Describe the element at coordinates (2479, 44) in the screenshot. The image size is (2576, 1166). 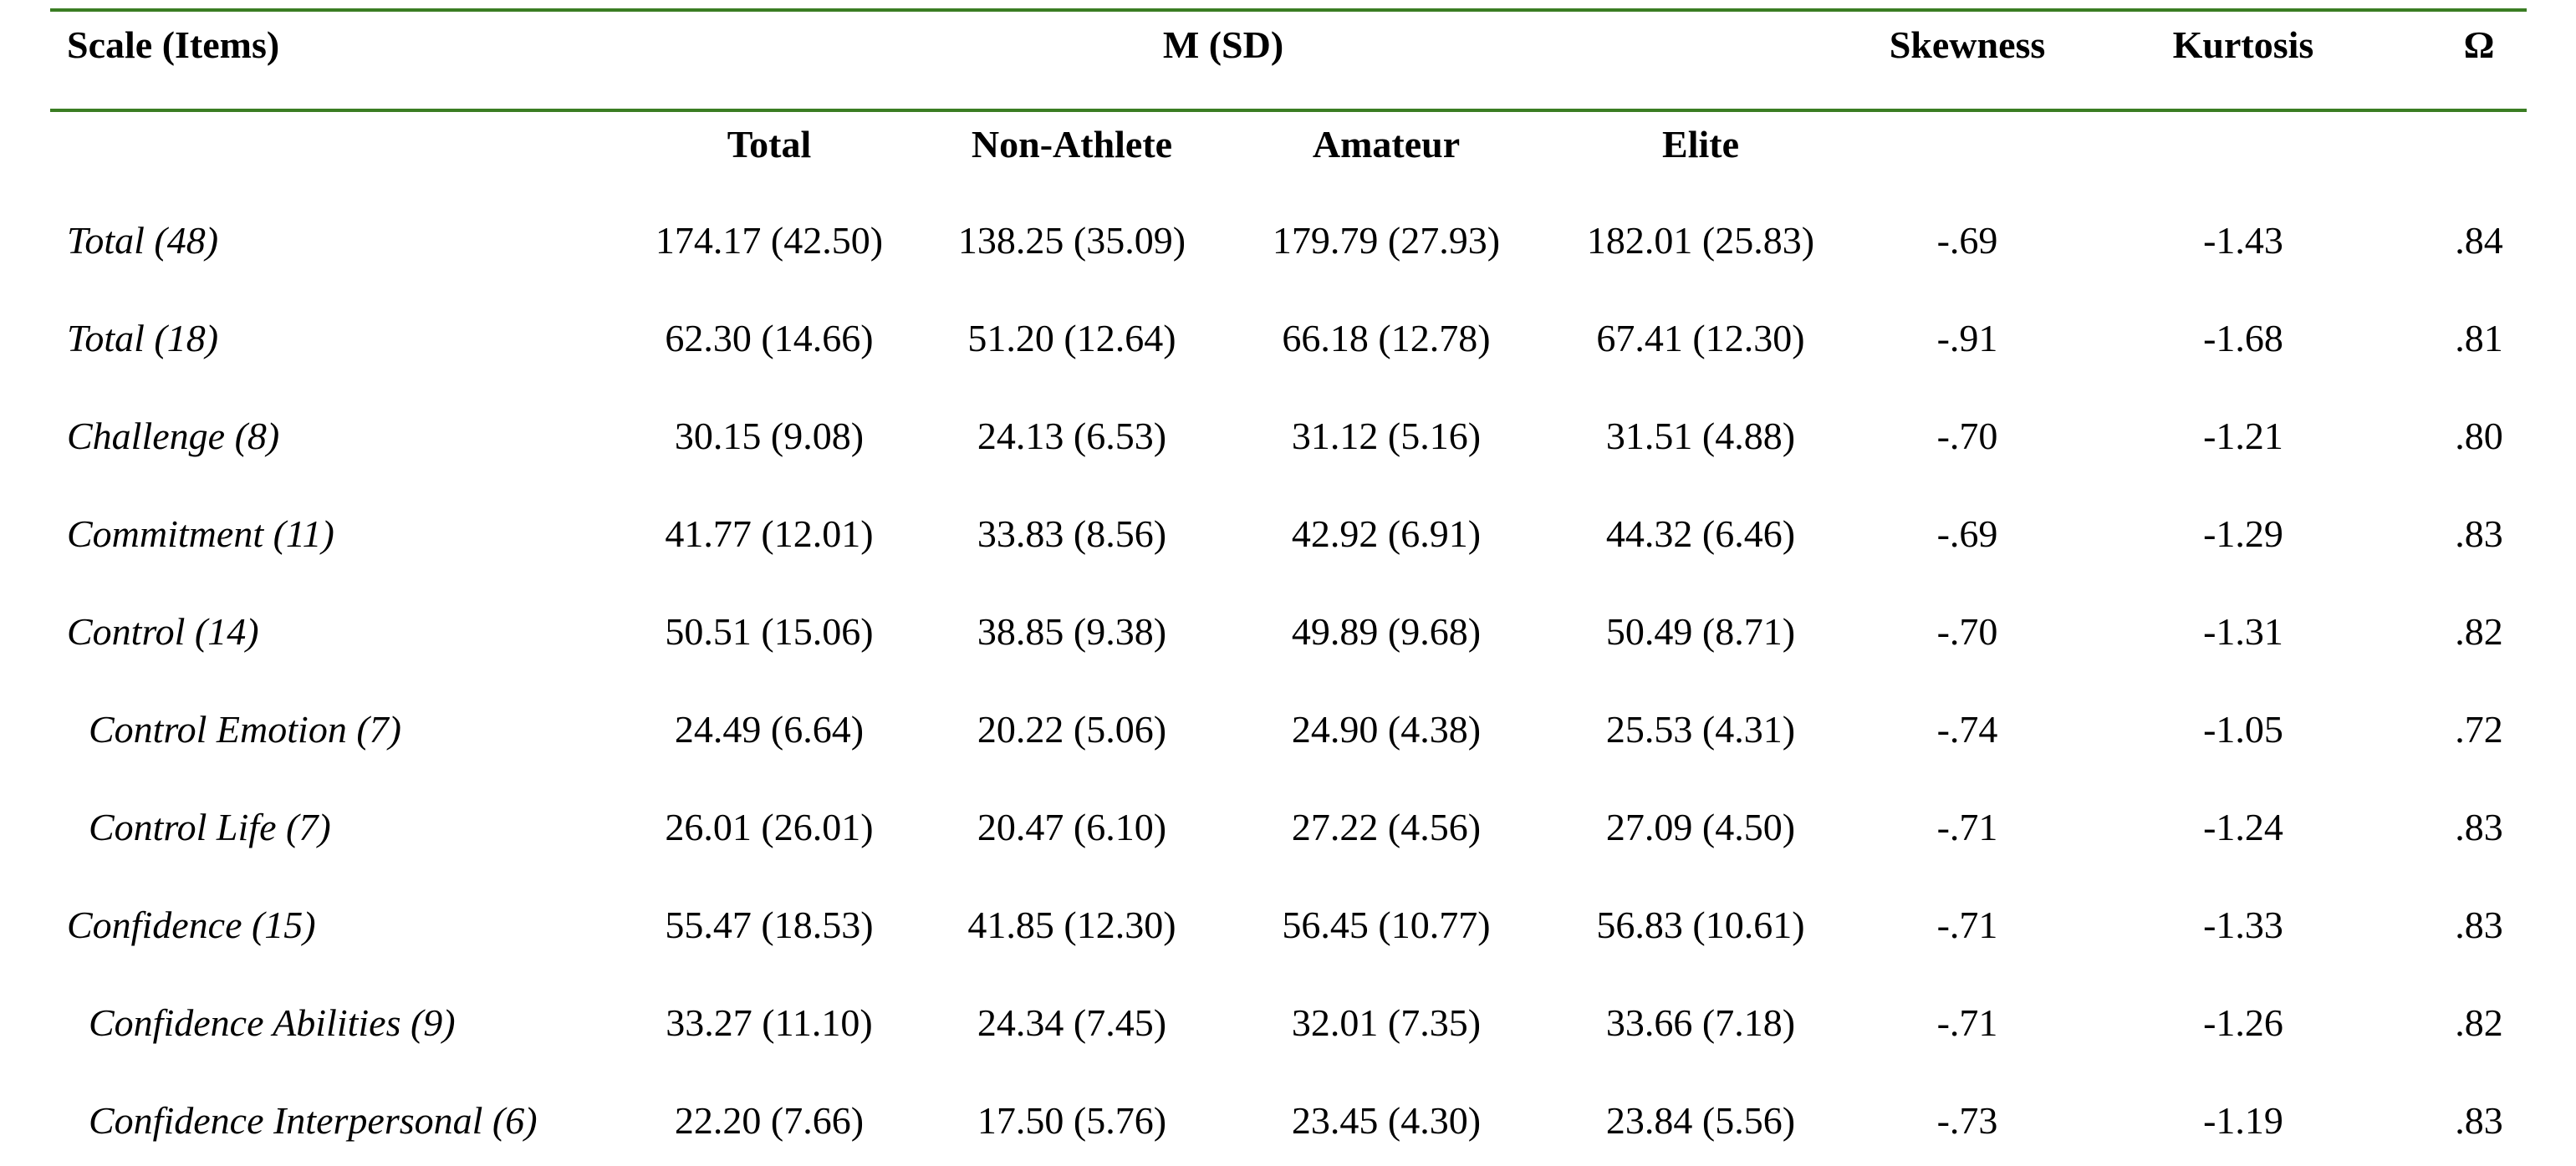
I see `header-omega: Ω` at that location.